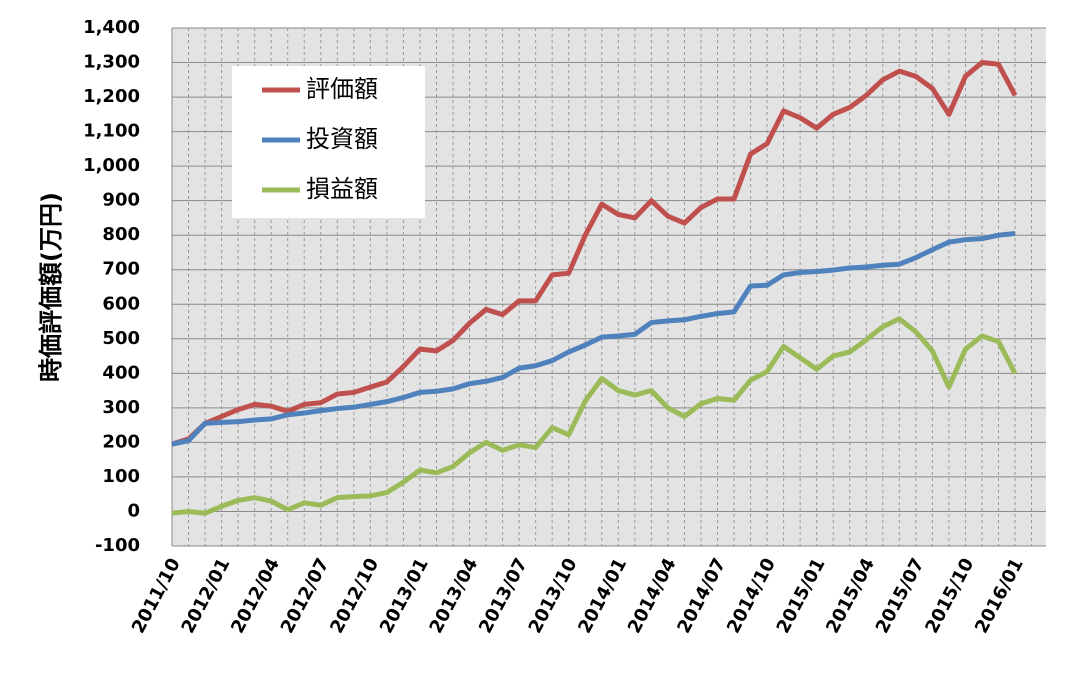 This screenshot has height=680, width=1068. What do you see at coordinates (206, 596) in the screenshot?
I see `x-tick-label: 2012/01` at bounding box center [206, 596].